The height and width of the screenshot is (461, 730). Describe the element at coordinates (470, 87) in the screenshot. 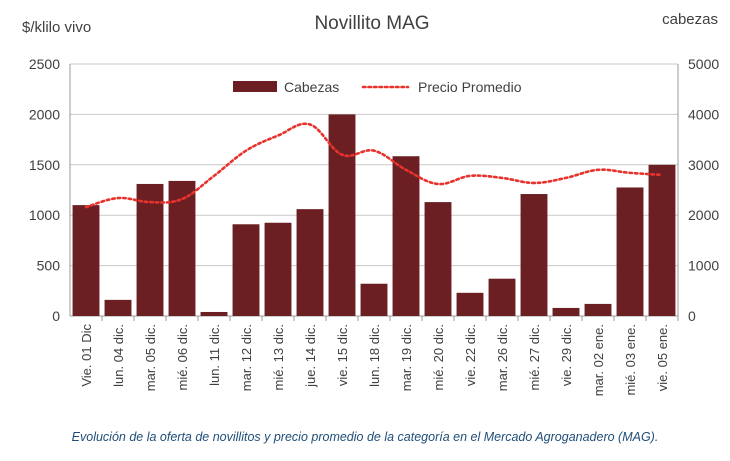

I see `legend-label-precio: Precio Promedio` at that location.